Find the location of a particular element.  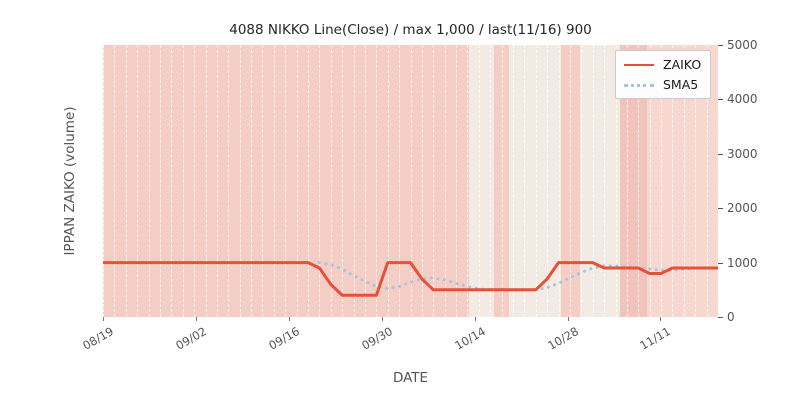

y-axis-tick: 4000 is located at coordinates (738, 99).